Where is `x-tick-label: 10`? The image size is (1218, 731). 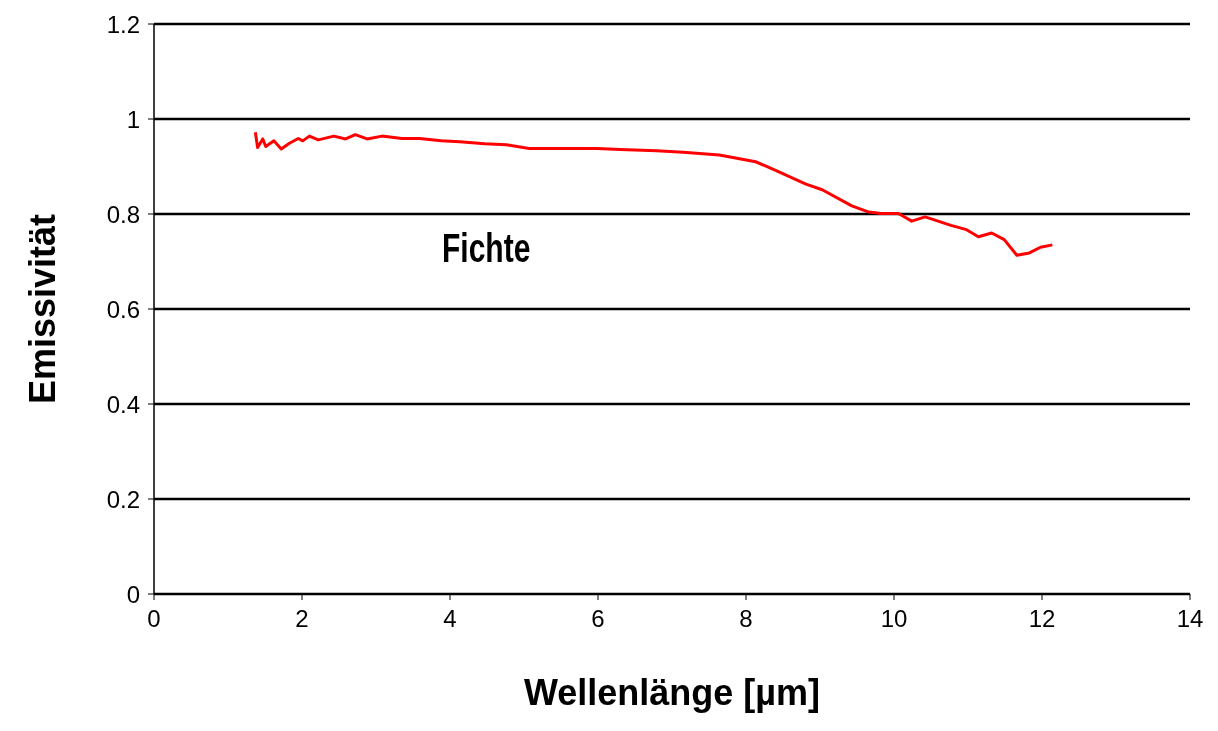 x-tick-label: 10 is located at coordinates (894, 619).